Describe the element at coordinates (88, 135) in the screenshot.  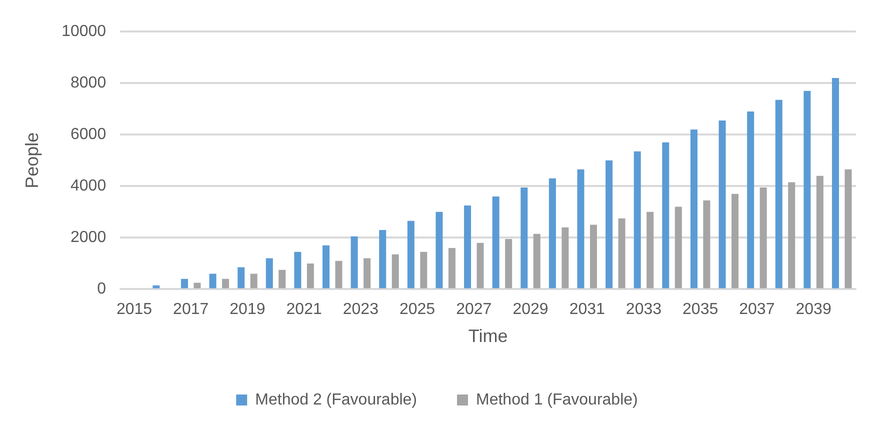
I see `y-tick-label: 6000` at that location.